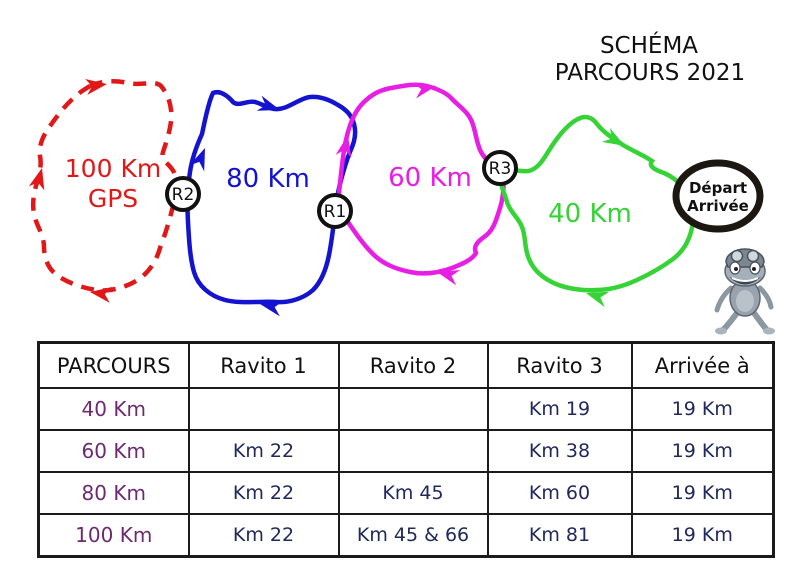 The width and height of the screenshot is (800, 566). I want to click on table-cell: Km 45 & 66, so click(413, 535).